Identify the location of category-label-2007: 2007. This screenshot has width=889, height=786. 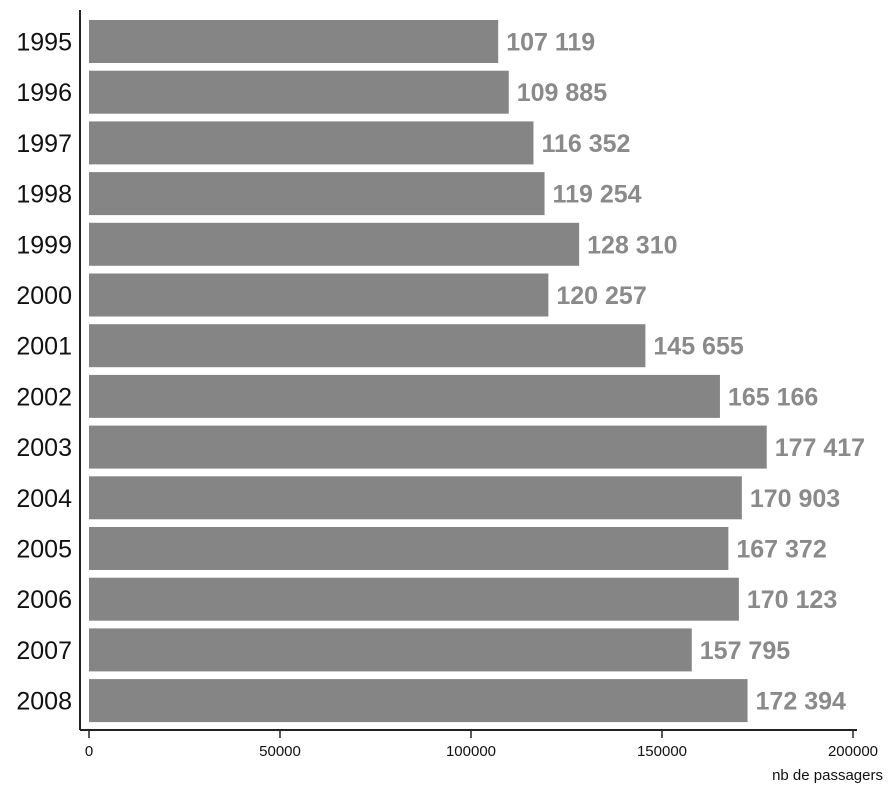
(44, 651).